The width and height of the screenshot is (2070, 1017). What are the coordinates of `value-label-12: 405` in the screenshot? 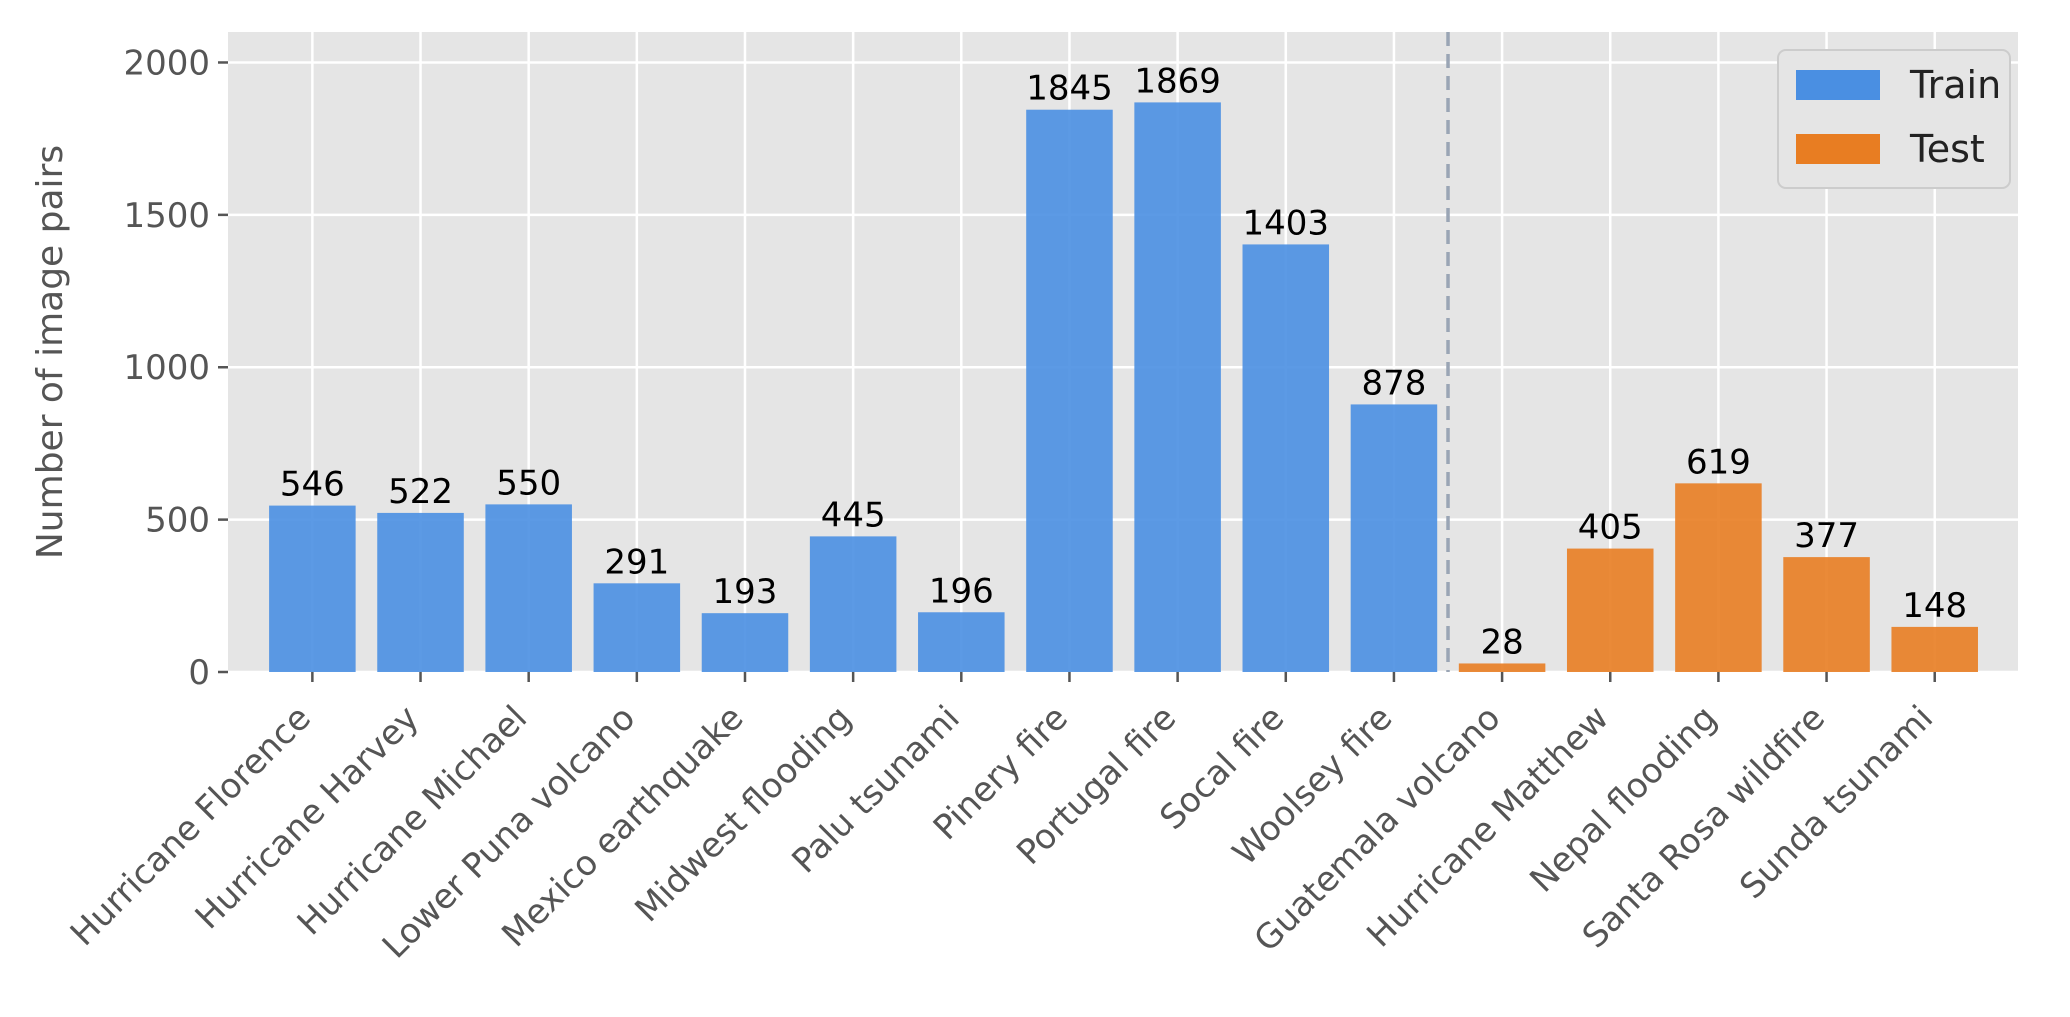 It's located at (1610, 528).